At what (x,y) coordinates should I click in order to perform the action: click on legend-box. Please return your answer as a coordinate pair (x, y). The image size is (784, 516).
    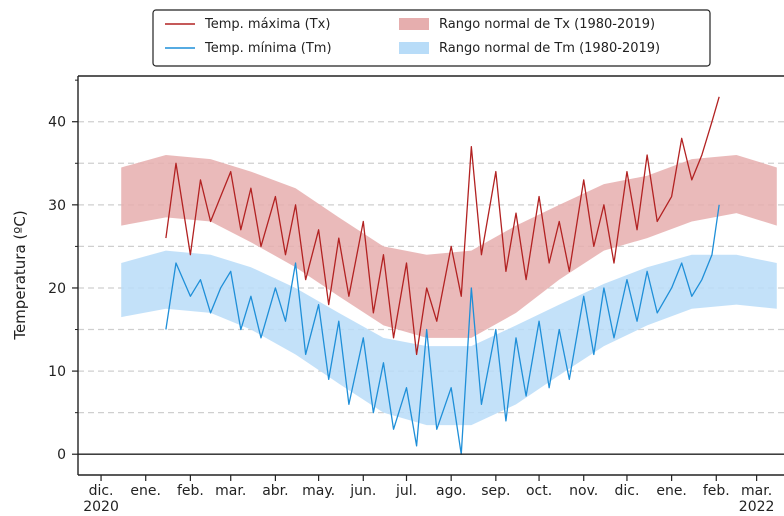
    Looking at the image, I should click on (431, 38).